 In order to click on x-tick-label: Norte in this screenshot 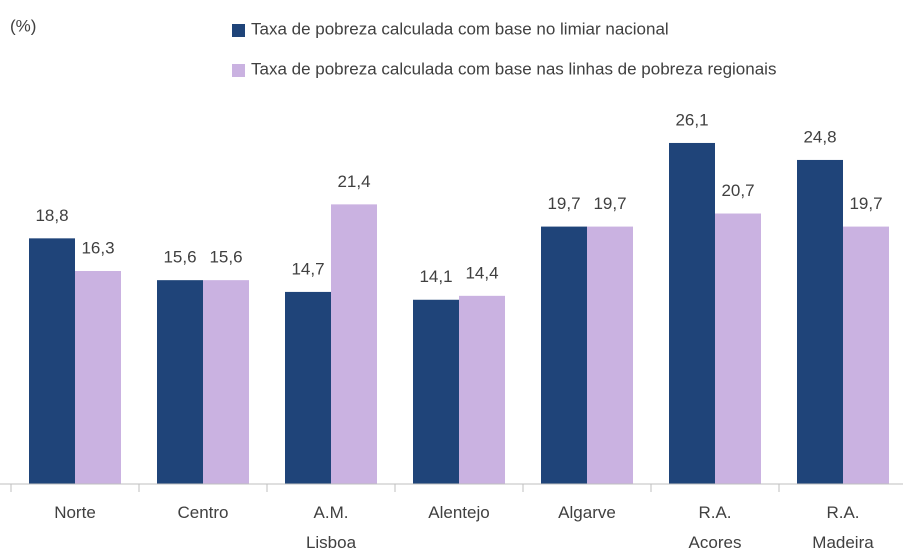, I will do `click(75, 512)`.